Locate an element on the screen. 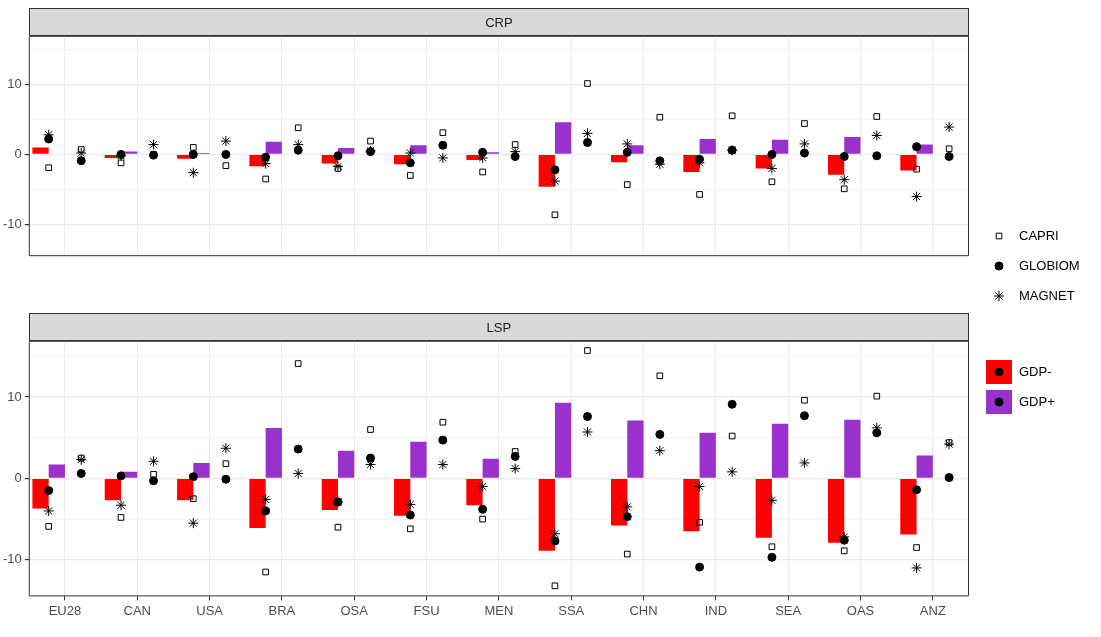  x-tick-label: ANZ is located at coordinates (932, 610).